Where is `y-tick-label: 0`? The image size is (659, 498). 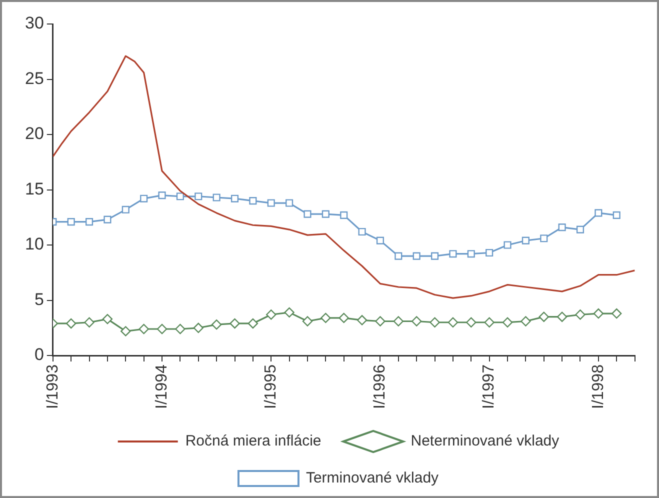 y-tick-label: 0 is located at coordinates (39, 354).